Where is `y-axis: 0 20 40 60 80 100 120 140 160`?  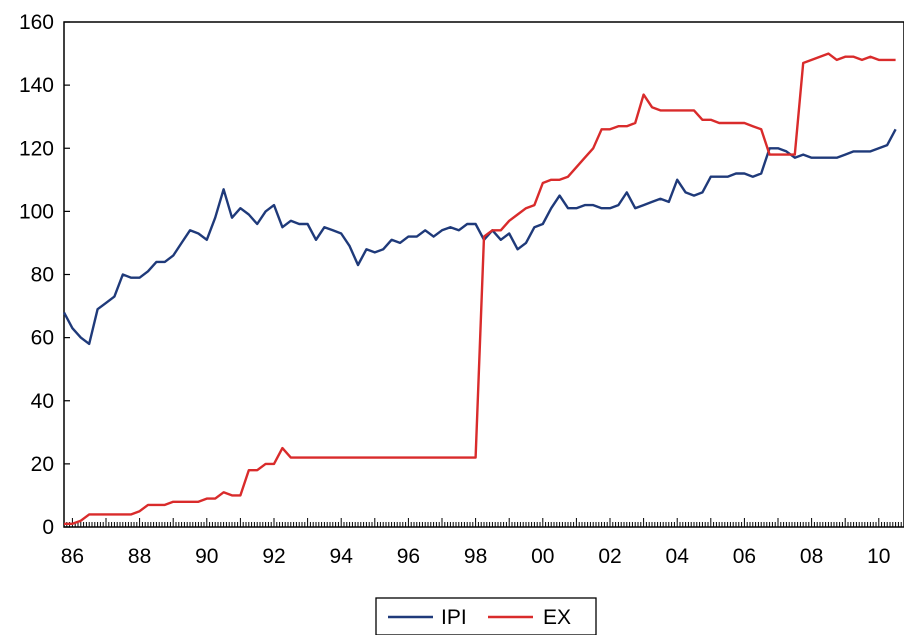
y-axis: 0 20 40 60 80 100 120 140 160 is located at coordinates (44, 275).